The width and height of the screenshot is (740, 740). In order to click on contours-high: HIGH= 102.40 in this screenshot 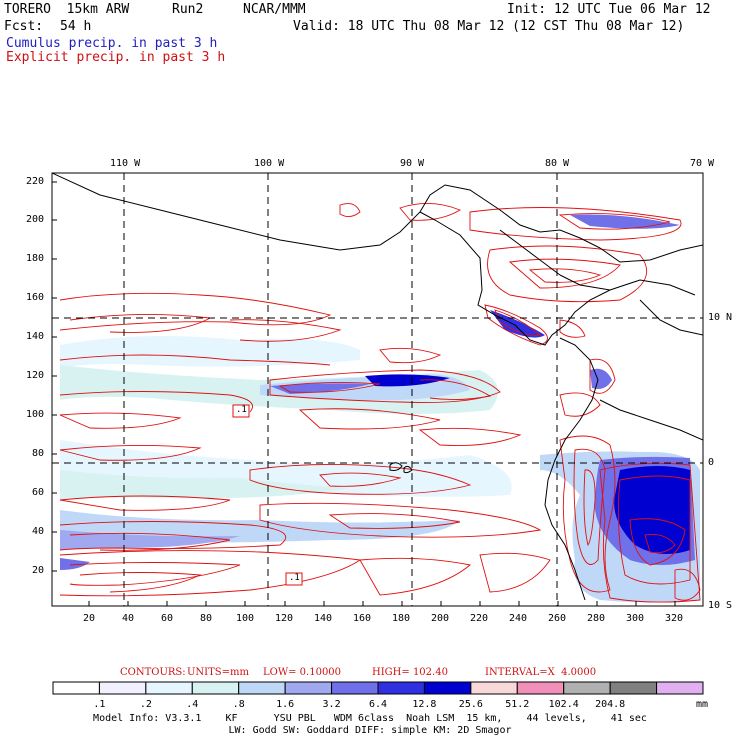, I will do `click(410, 672)`.